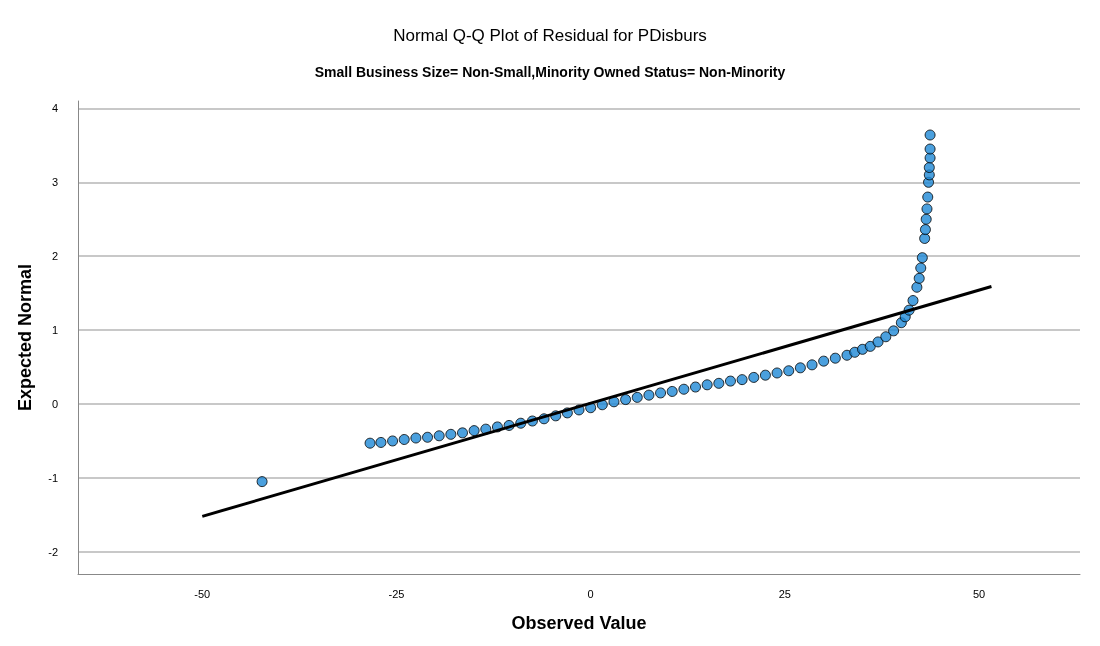 The height and width of the screenshot is (646, 1100). I want to click on x-tick-label: 0, so click(590, 593).